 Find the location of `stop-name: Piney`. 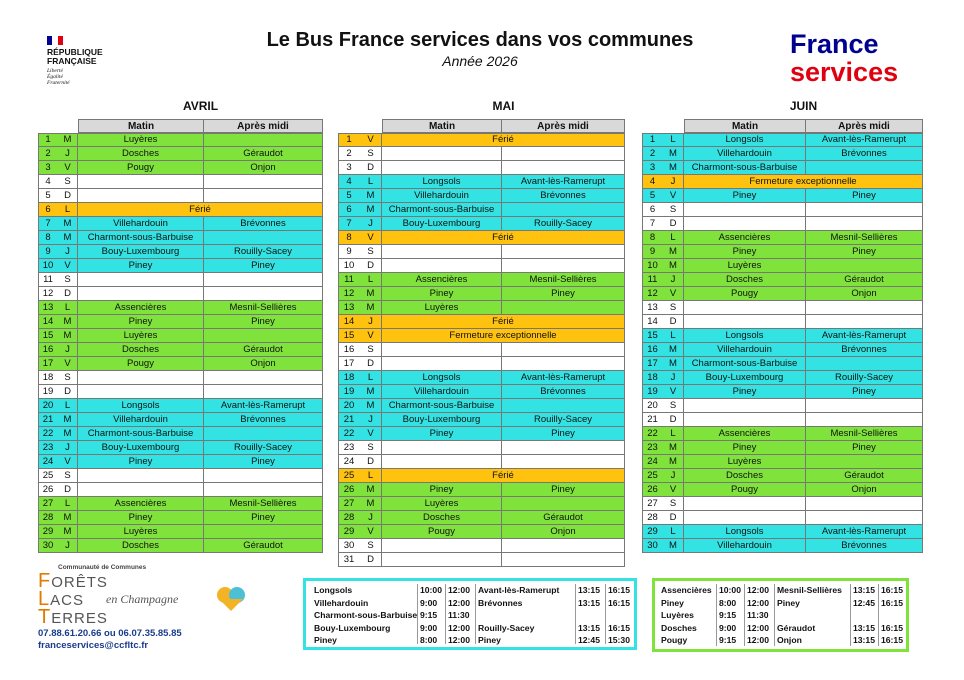

stop-name: Piney is located at coordinates (325, 640).